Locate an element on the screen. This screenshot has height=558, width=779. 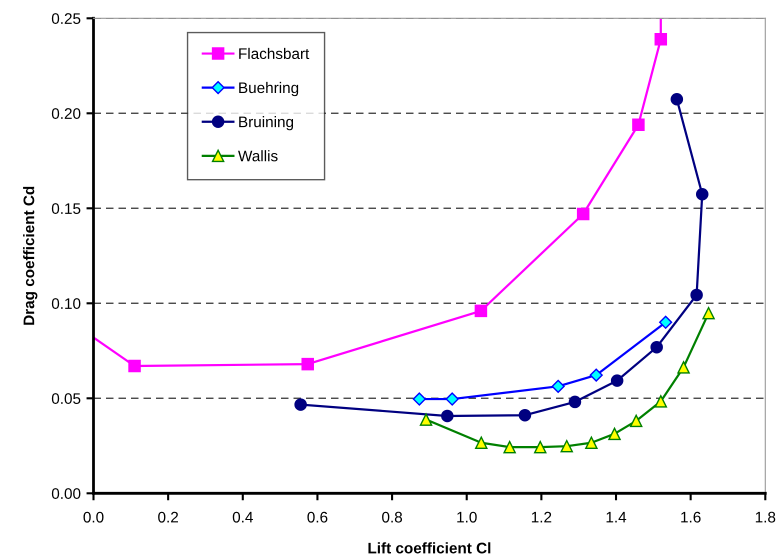
x-axis-title: Lift coefficient Cl is located at coordinates (429, 548).